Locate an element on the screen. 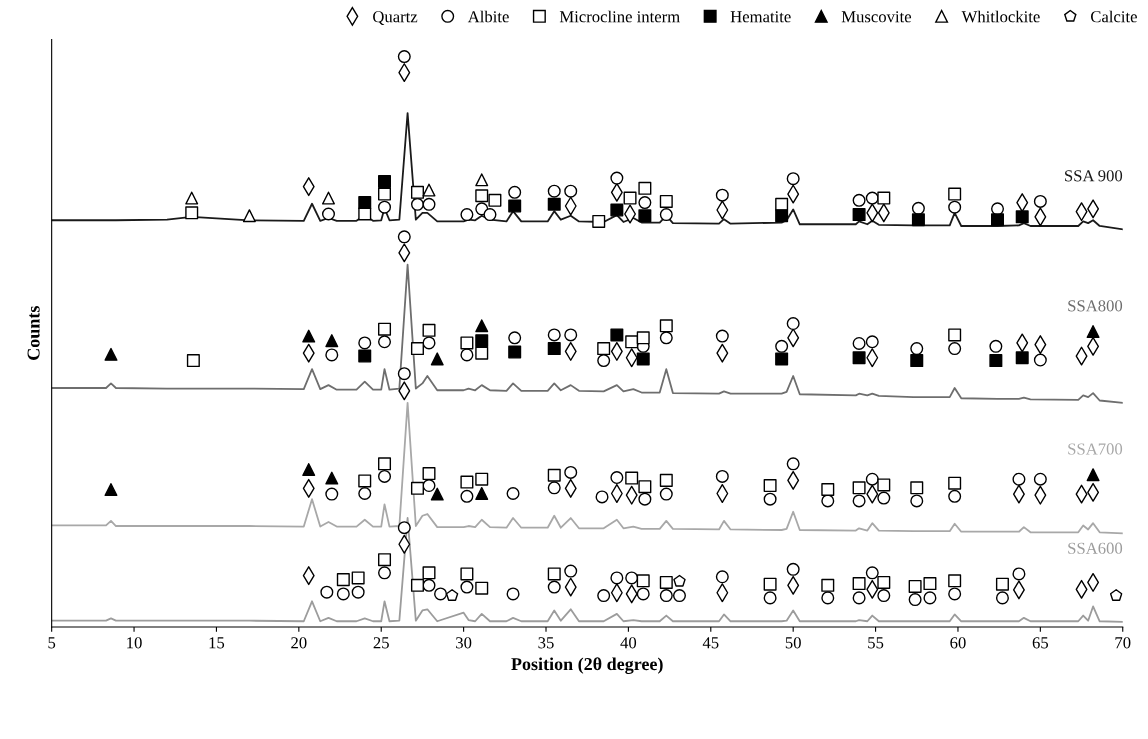 The width and height of the screenshot is (1148, 739). legend-label: Microcline interm is located at coordinates (619, 16).